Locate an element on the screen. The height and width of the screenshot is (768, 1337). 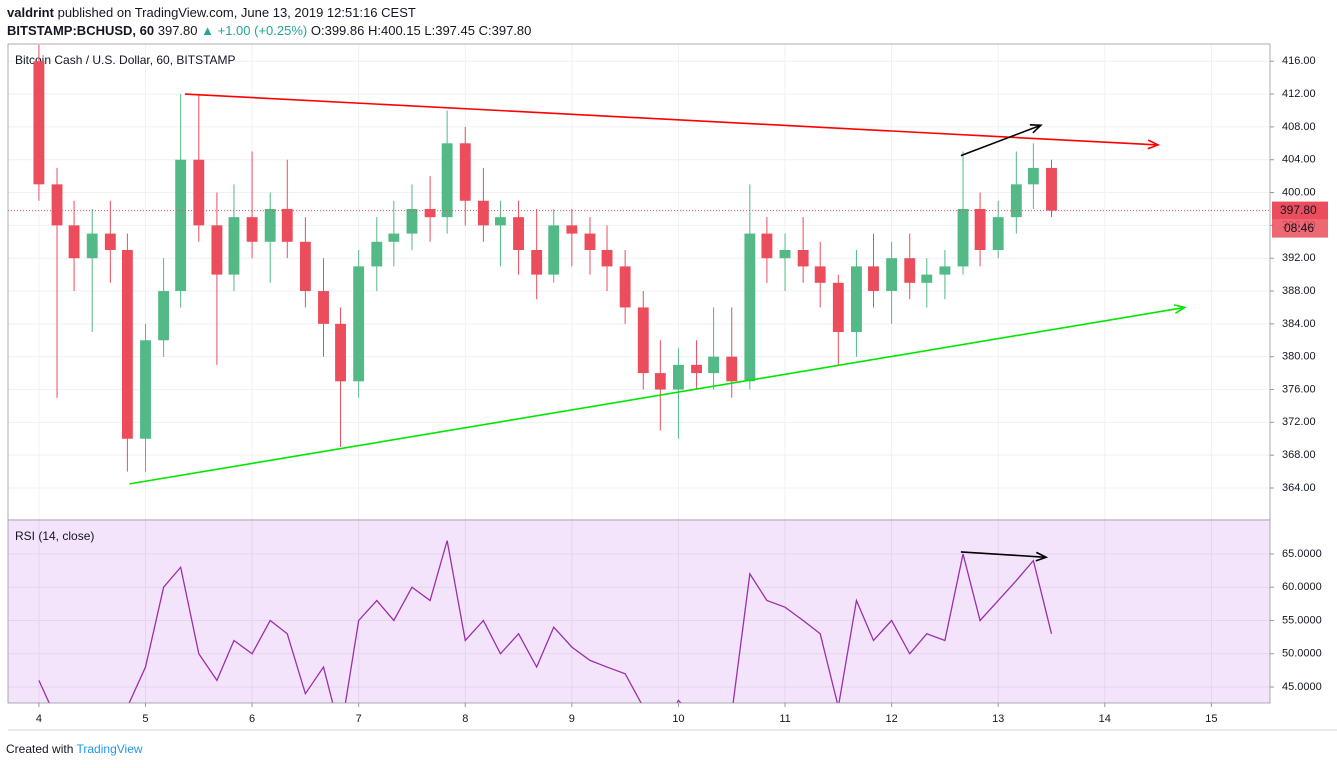
high: H:400.15 is located at coordinates (394, 30).